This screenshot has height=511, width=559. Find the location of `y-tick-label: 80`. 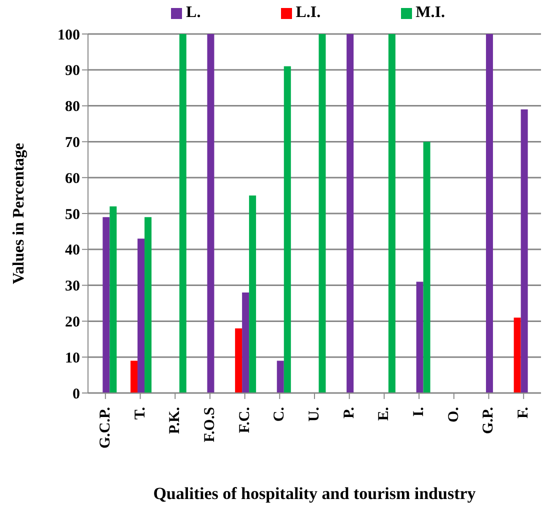

y-tick-label: 80 is located at coordinates (72, 107).